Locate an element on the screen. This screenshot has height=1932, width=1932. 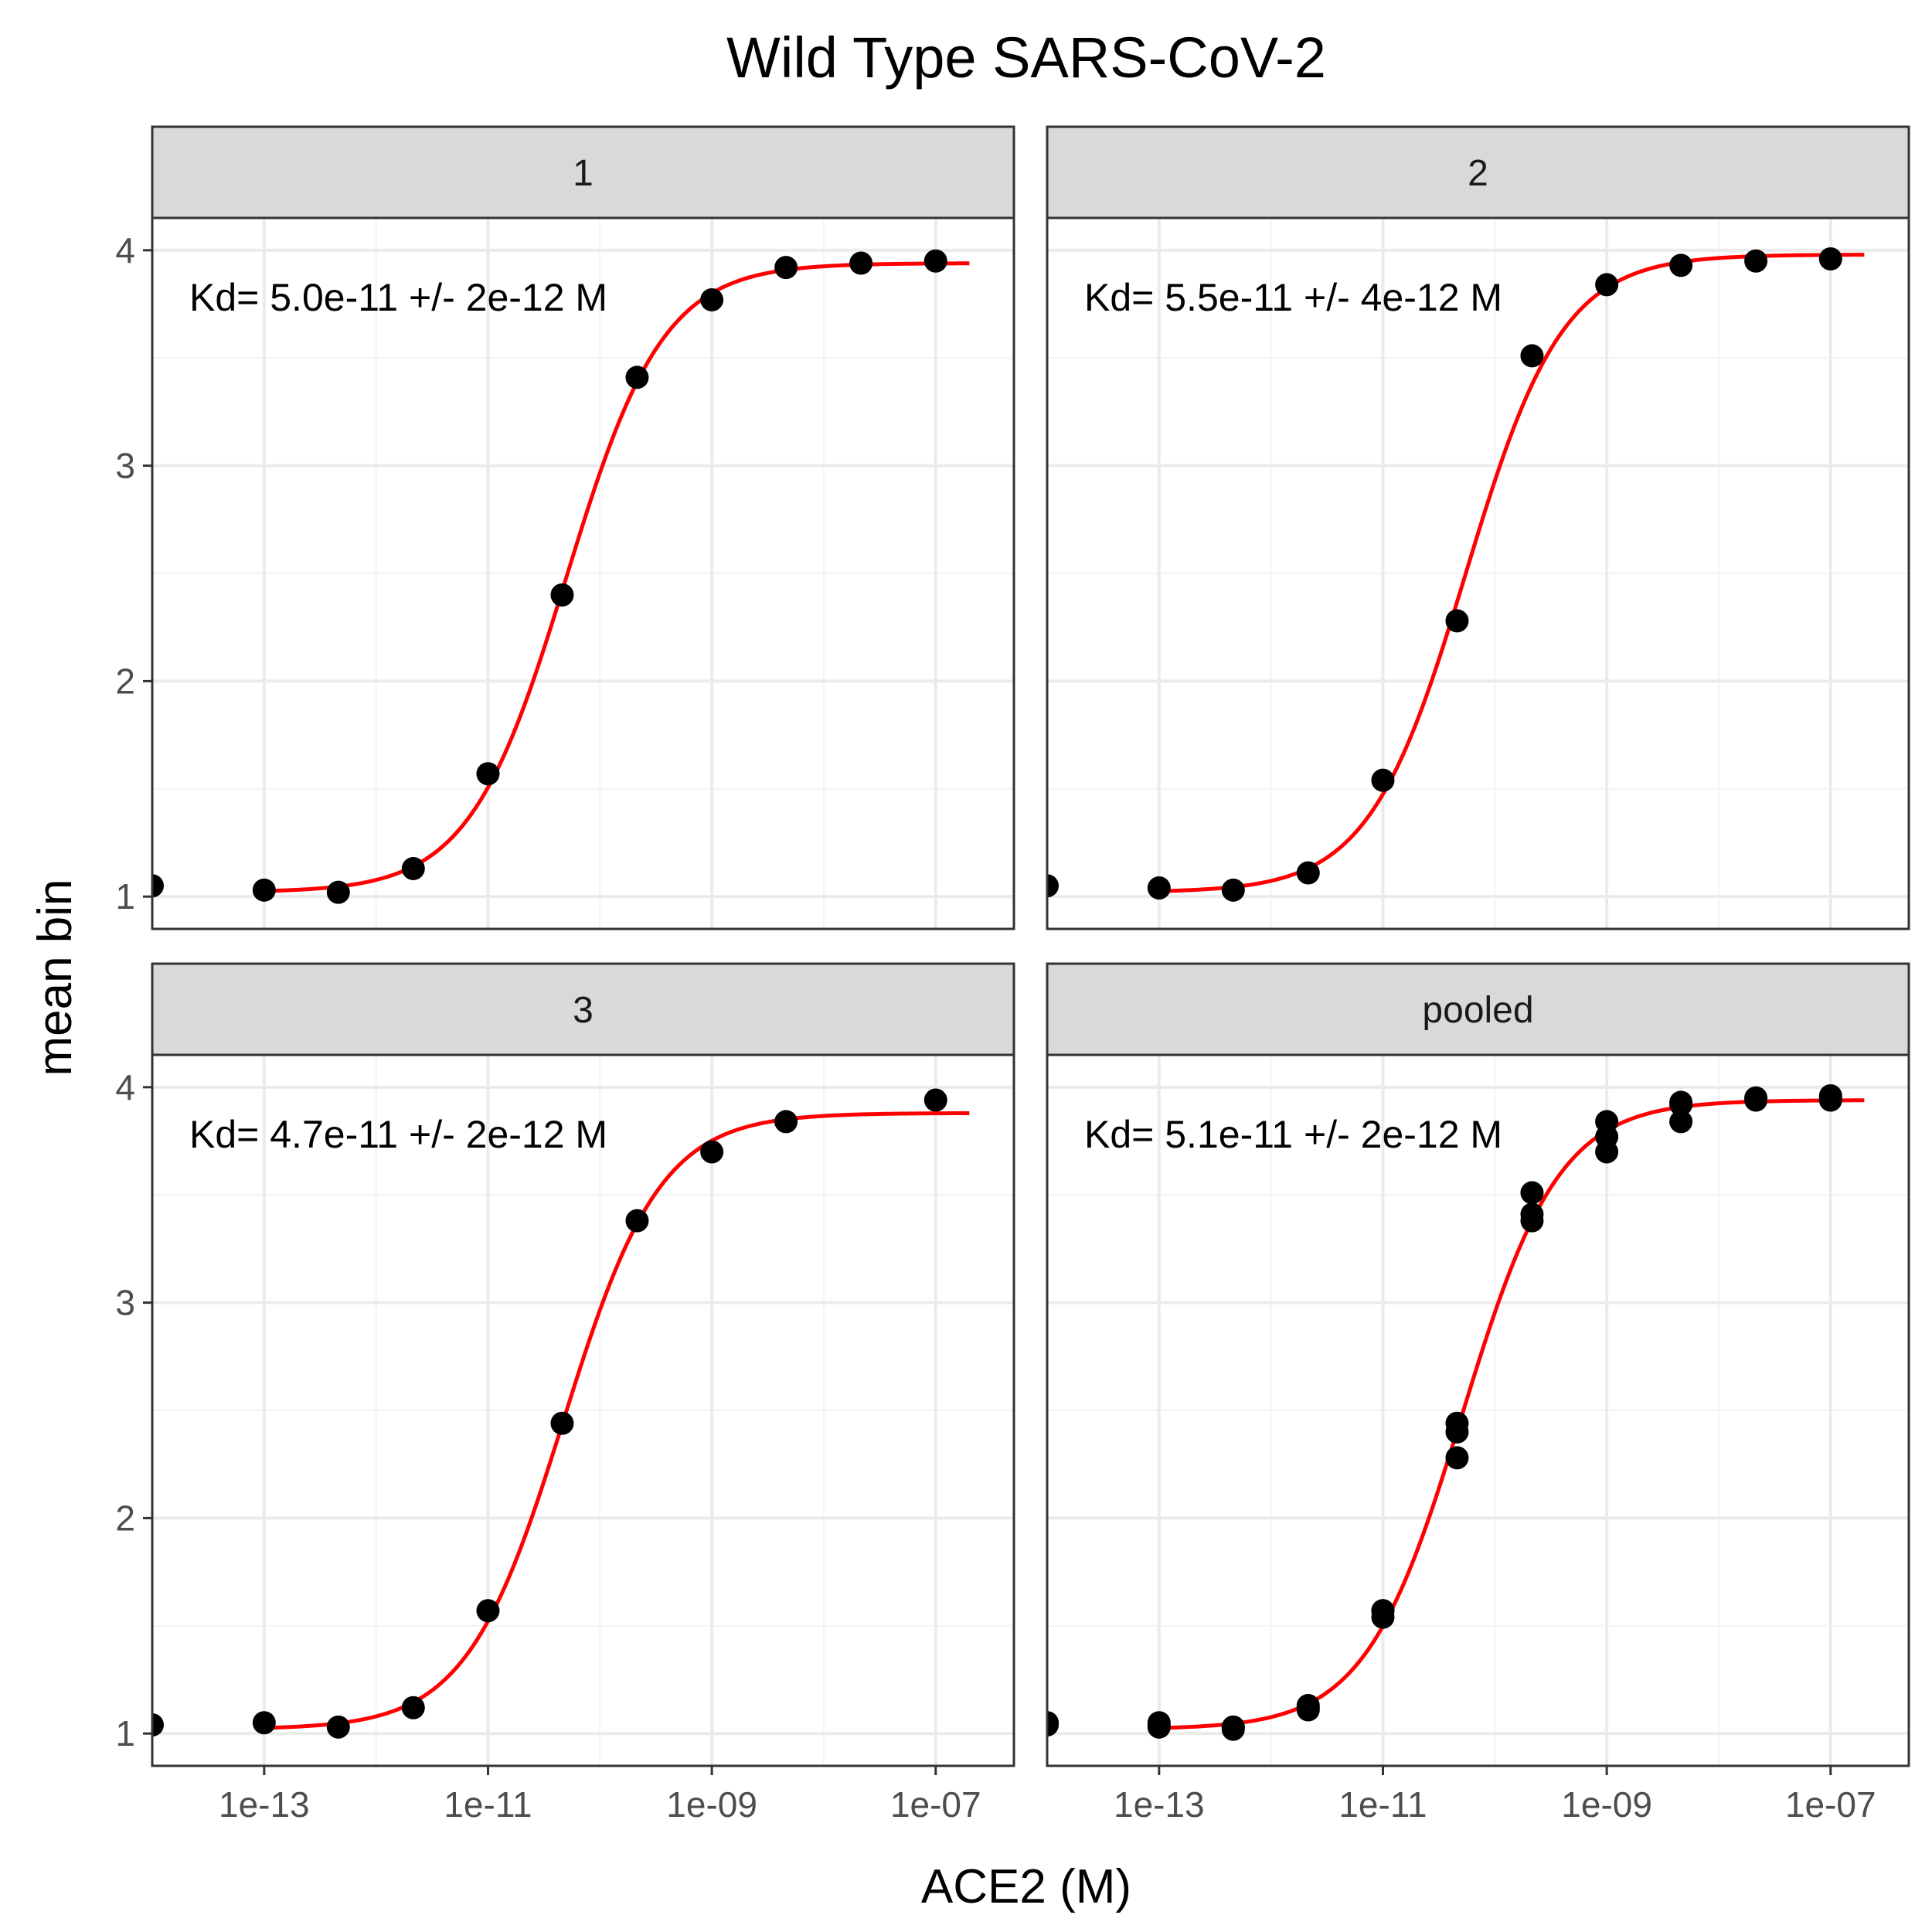
x-axis-title: ACE2 (M) is located at coordinates (1026, 1886).